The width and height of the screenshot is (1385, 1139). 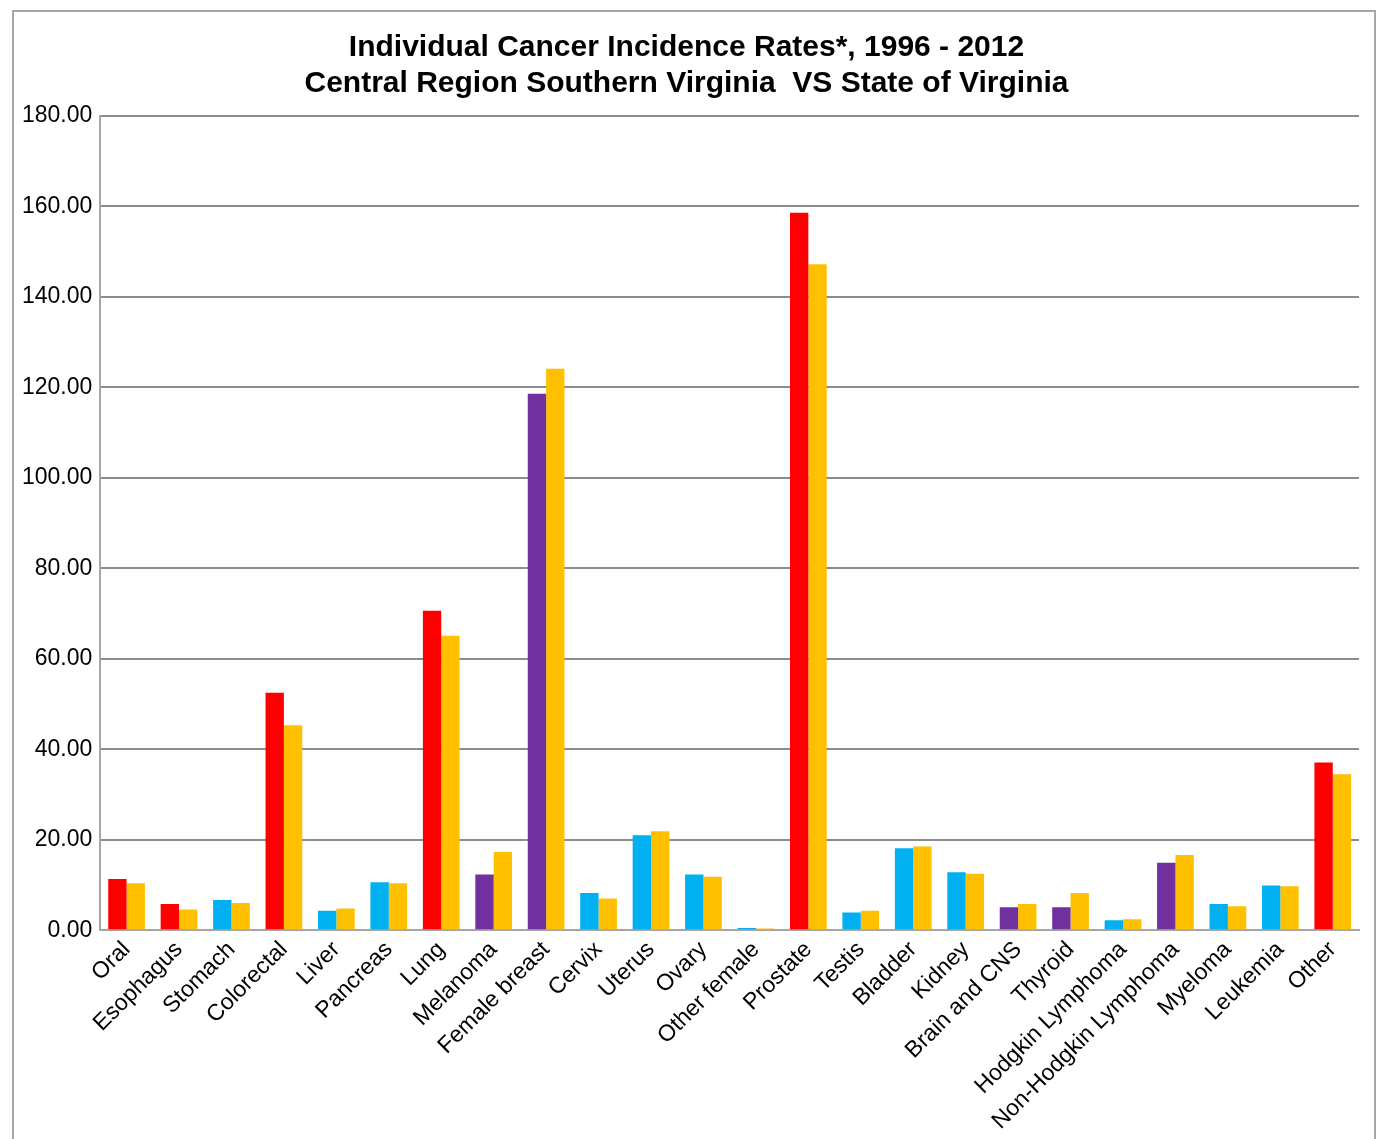 What do you see at coordinates (57, 476) in the screenshot?
I see `y-tick-label: 100.00` at bounding box center [57, 476].